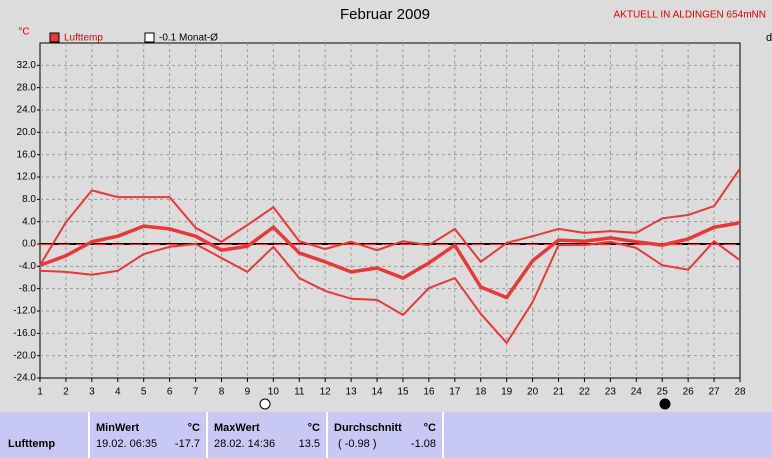  I want to click on x-tick-label: 12, so click(326, 392).